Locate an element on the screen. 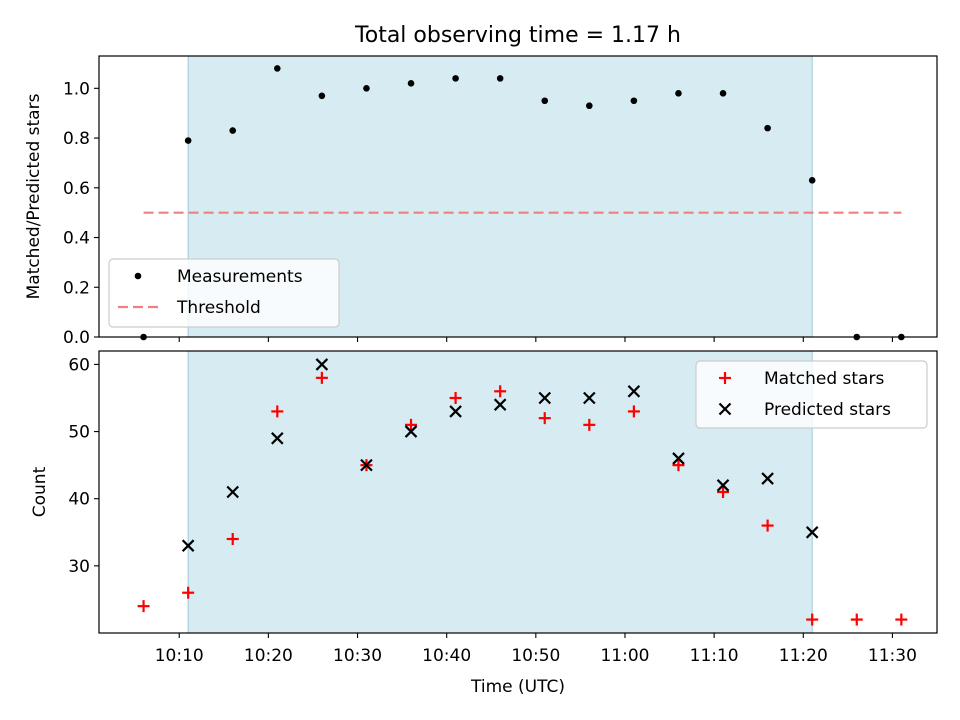 Image resolution: width=960 pixels, height=720 pixels. y-tick-label: 0.8 is located at coordinates (76, 139).